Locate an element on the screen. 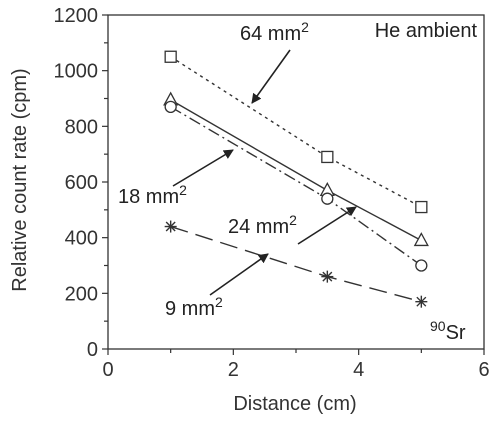 The image size is (495, 421). y-tick-label: 600 is located at coordinates (81, 183).